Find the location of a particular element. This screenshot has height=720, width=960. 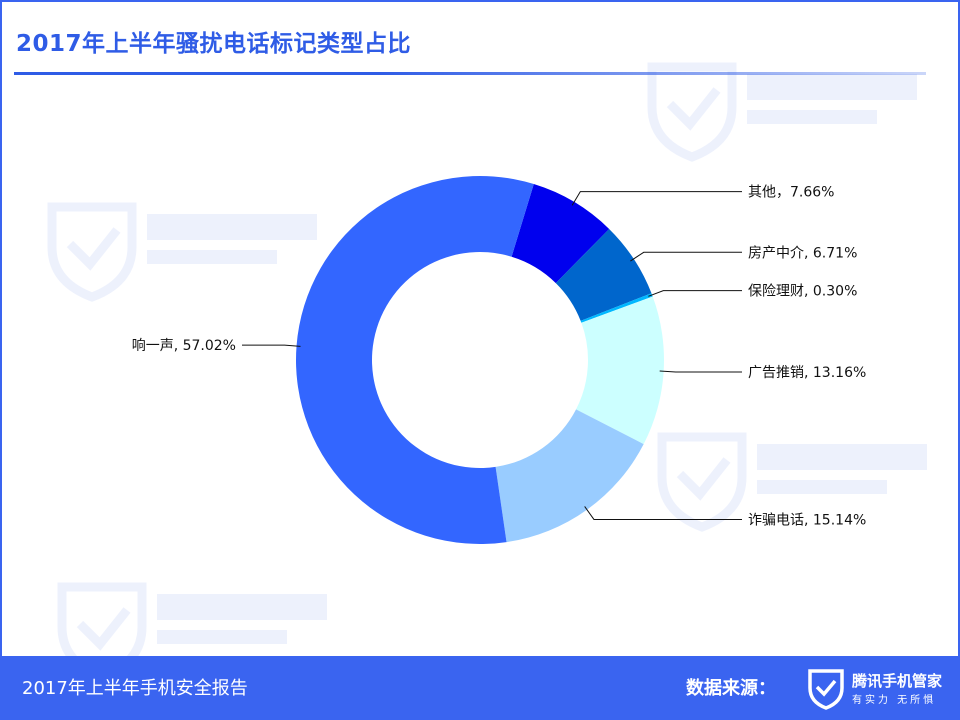

title-divider is located at coordinates (470, 73).